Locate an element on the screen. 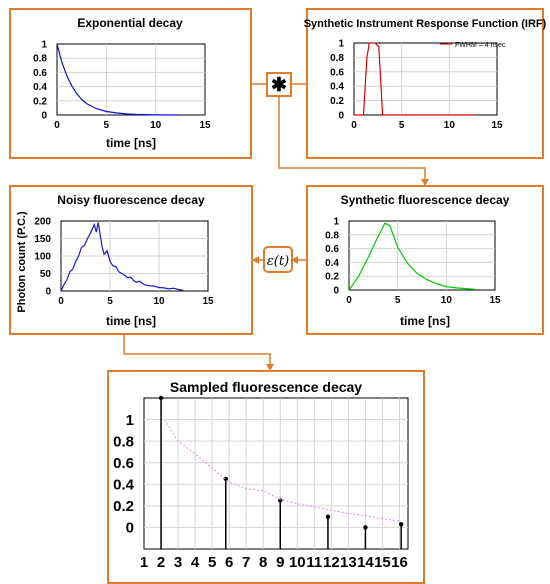  synth-xtick-label: 0 is located at coordinates (349, 300).